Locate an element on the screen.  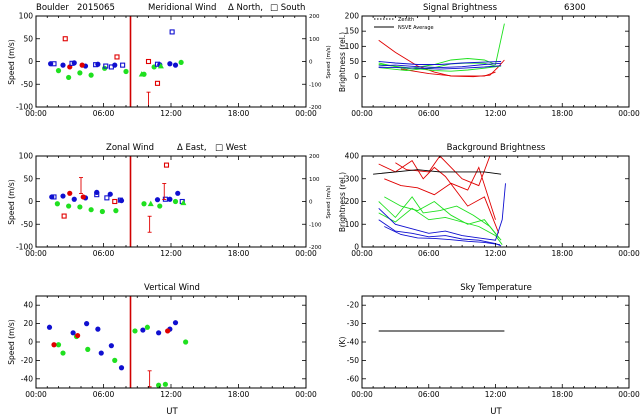
vertical-frame is located at coordinates (171, 342).